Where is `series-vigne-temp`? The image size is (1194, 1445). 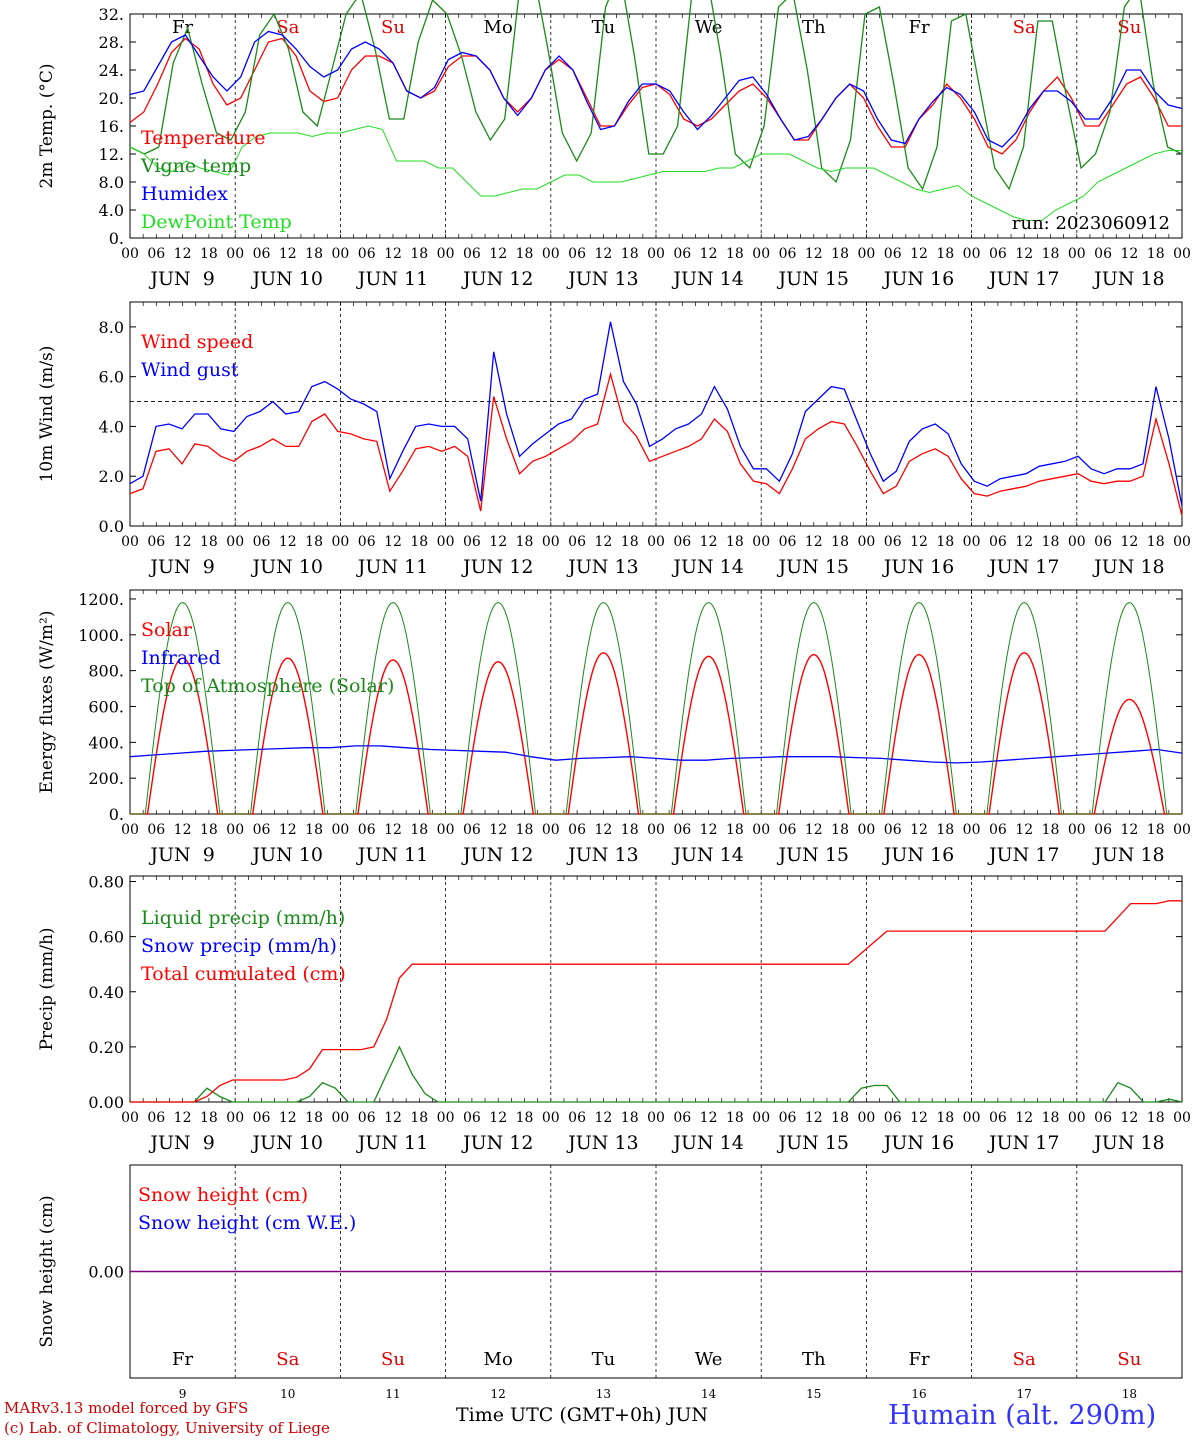 series-vigne-temp is located at coordinates (656, 95).